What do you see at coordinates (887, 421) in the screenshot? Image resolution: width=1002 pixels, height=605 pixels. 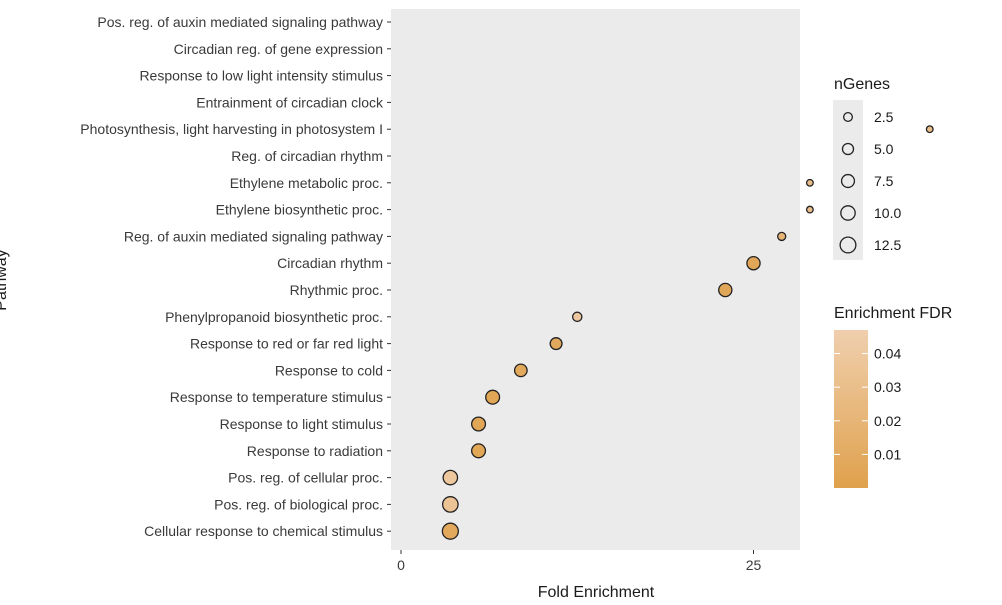 I see `colorbar-label: 0.02` at bounding box center [887, 421].